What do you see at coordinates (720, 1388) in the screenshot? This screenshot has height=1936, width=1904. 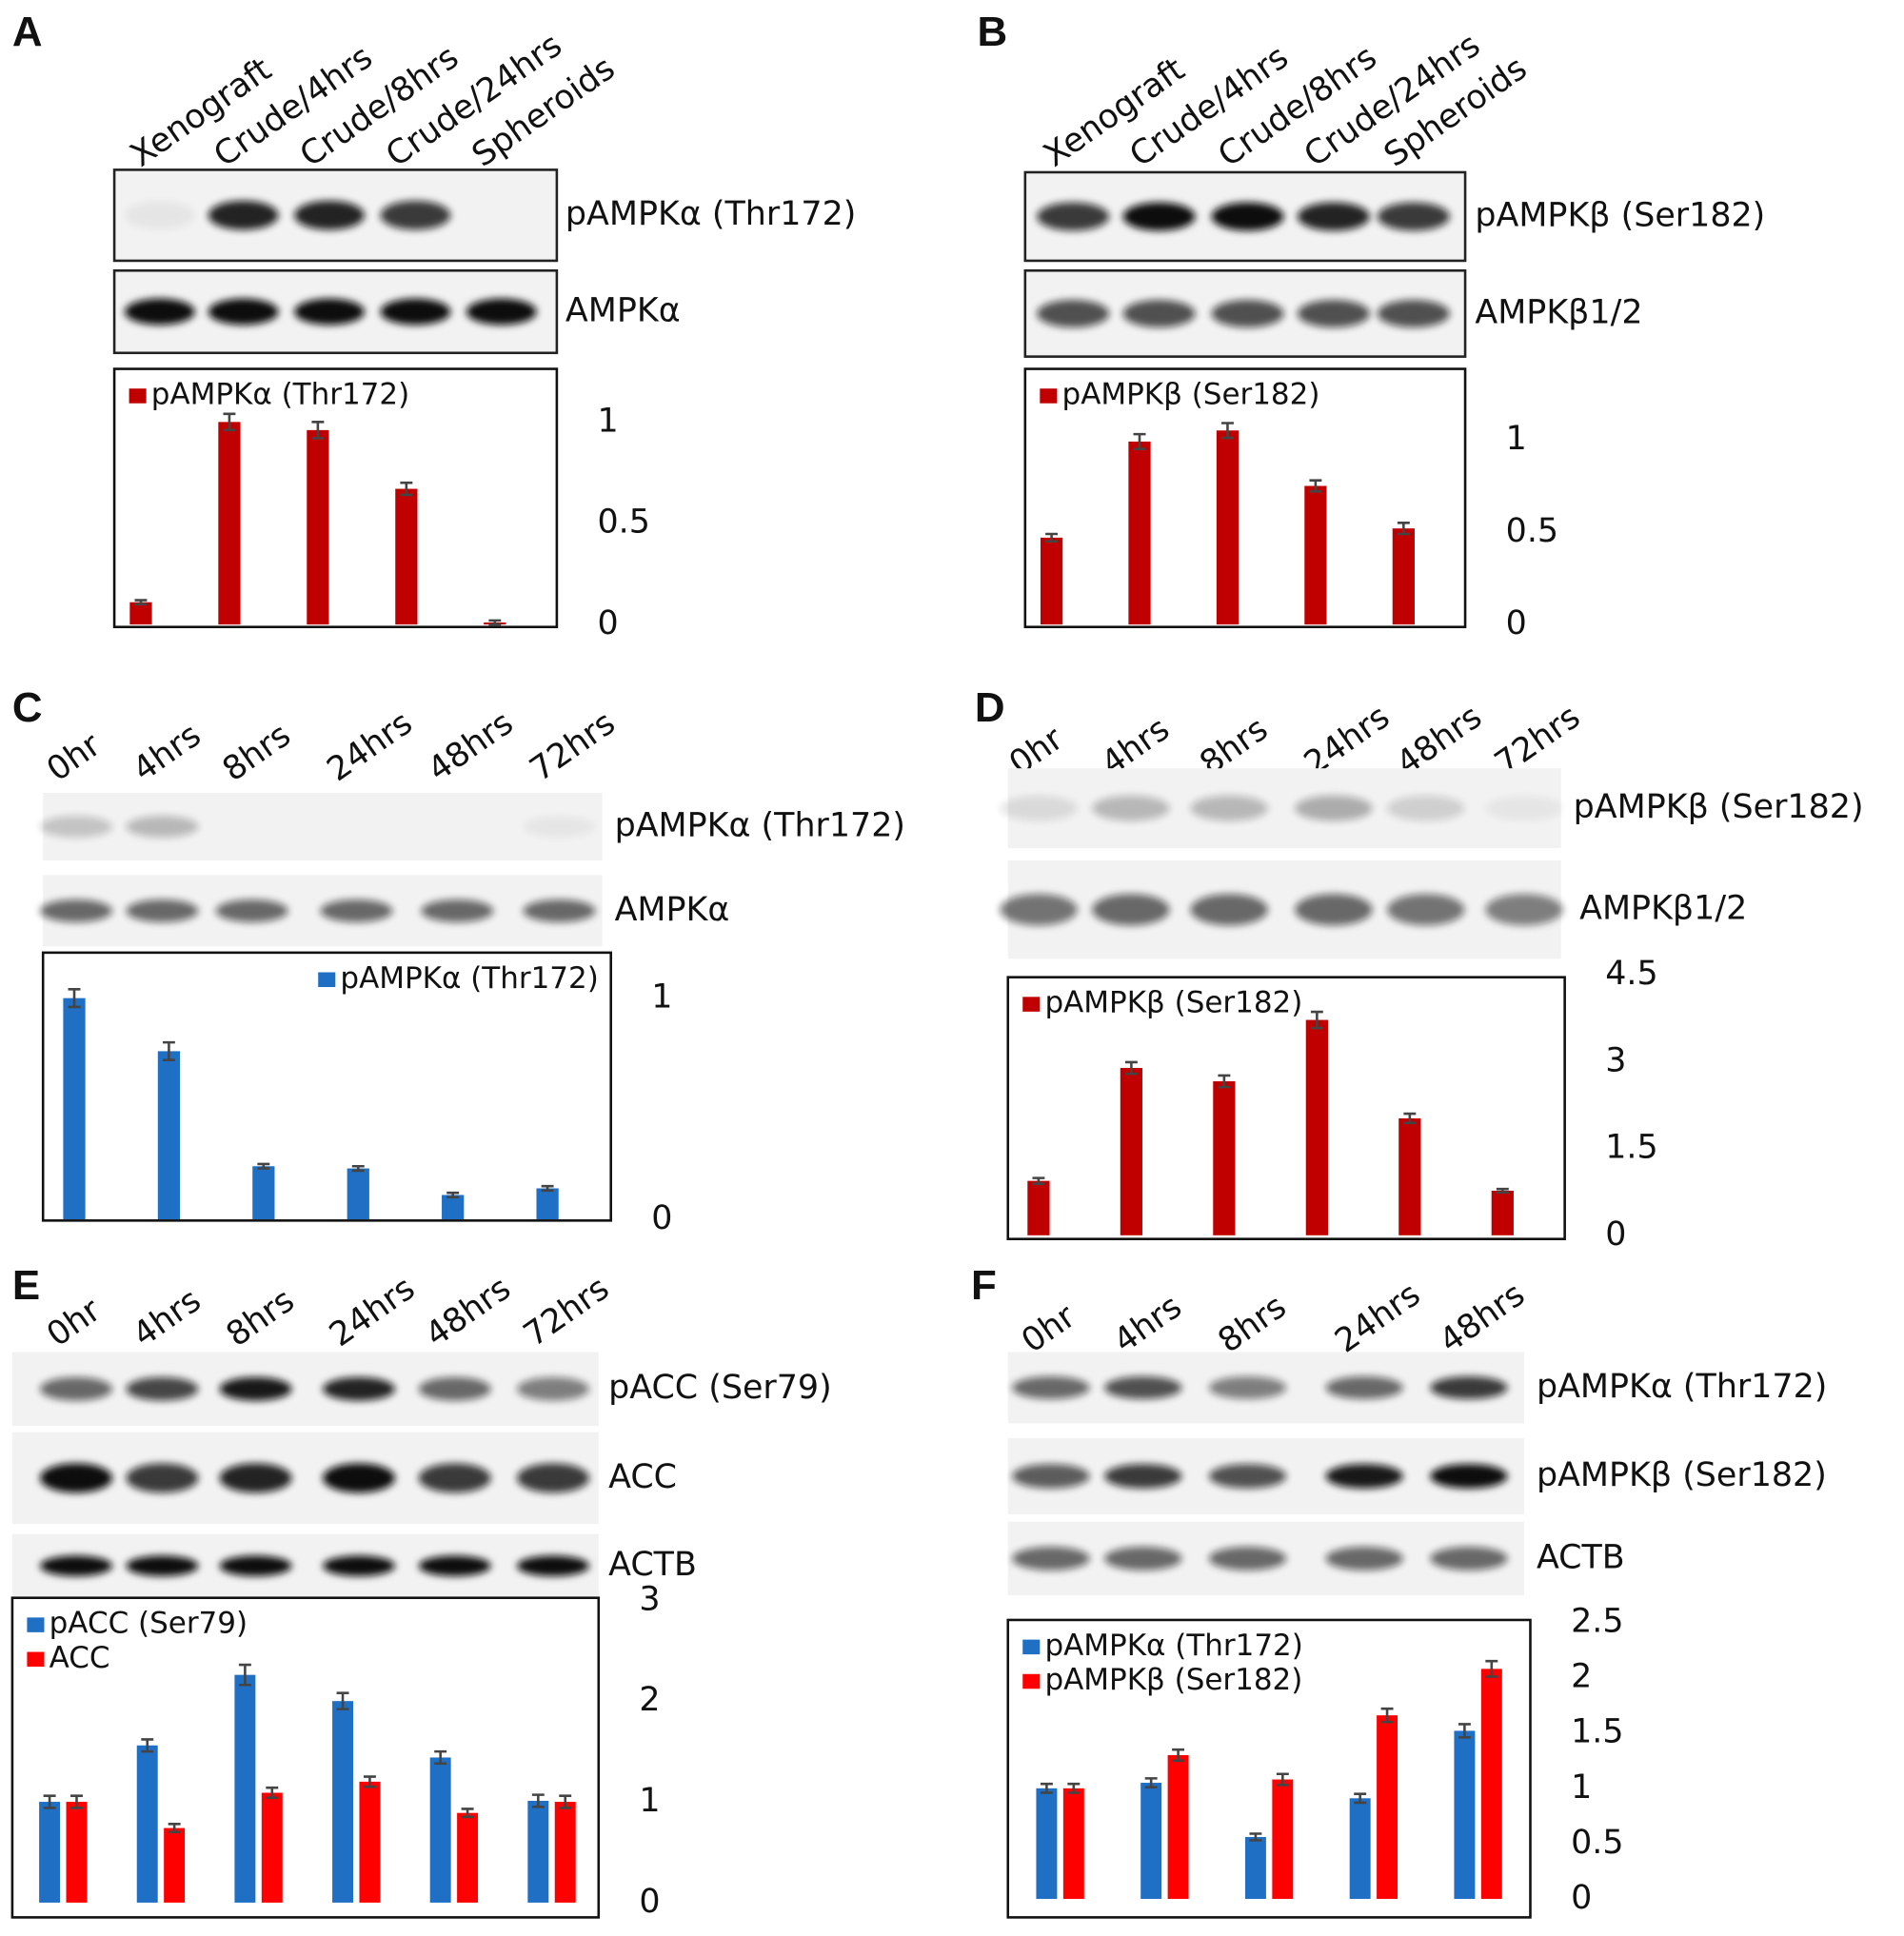 I see `blot-label: pACC (Ser79)` at bounding box center [720, 1388].